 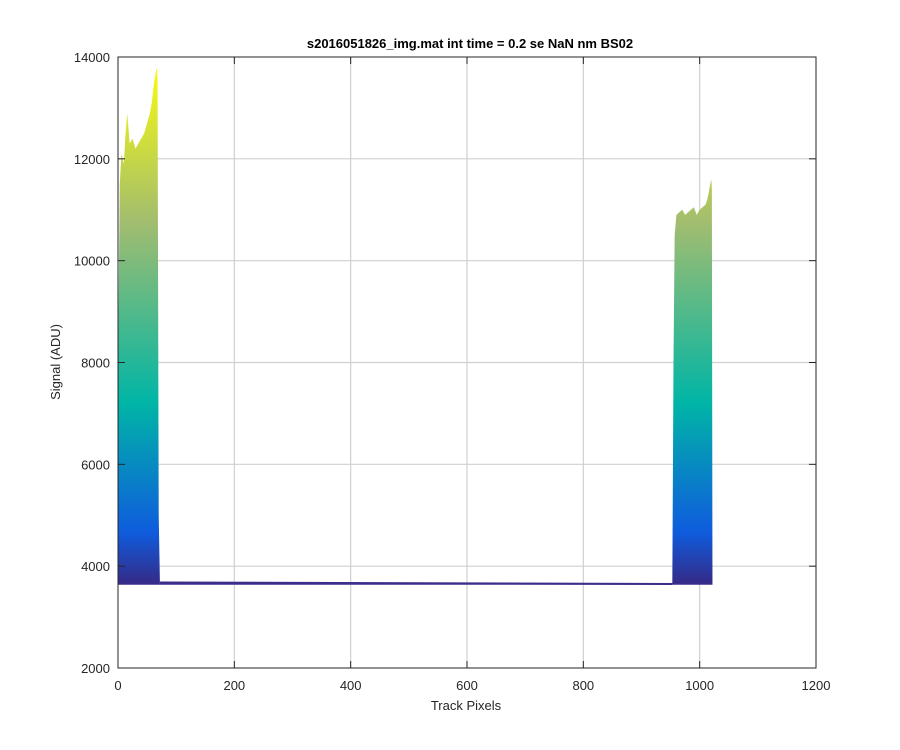 I want to click on y-tick-label-4: 10000, so click(x=92, y=261).